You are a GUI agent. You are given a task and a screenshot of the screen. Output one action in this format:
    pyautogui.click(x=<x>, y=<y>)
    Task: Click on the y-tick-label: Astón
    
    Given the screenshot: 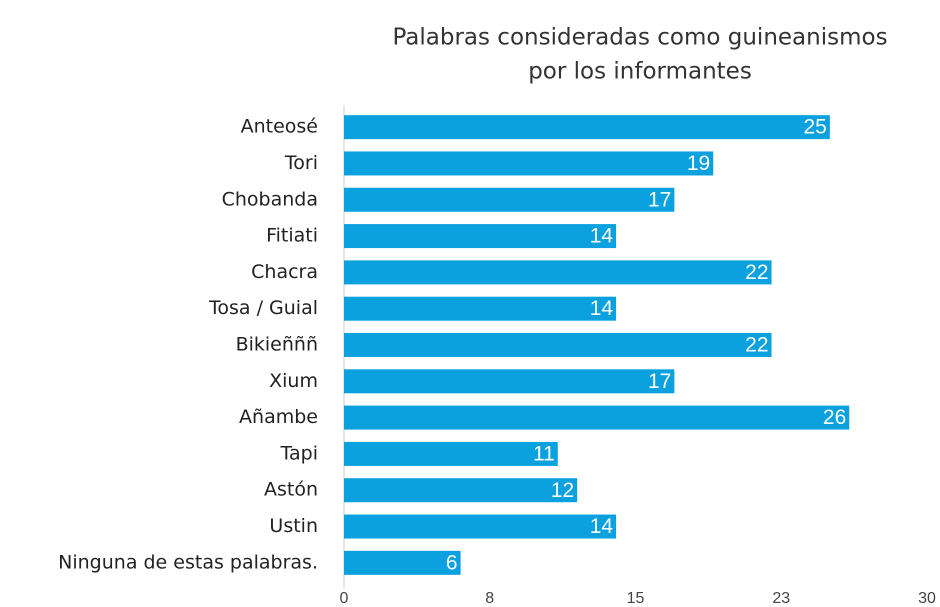 What is the action you would take?
    pyautogui.click(x=291, y=490)
    